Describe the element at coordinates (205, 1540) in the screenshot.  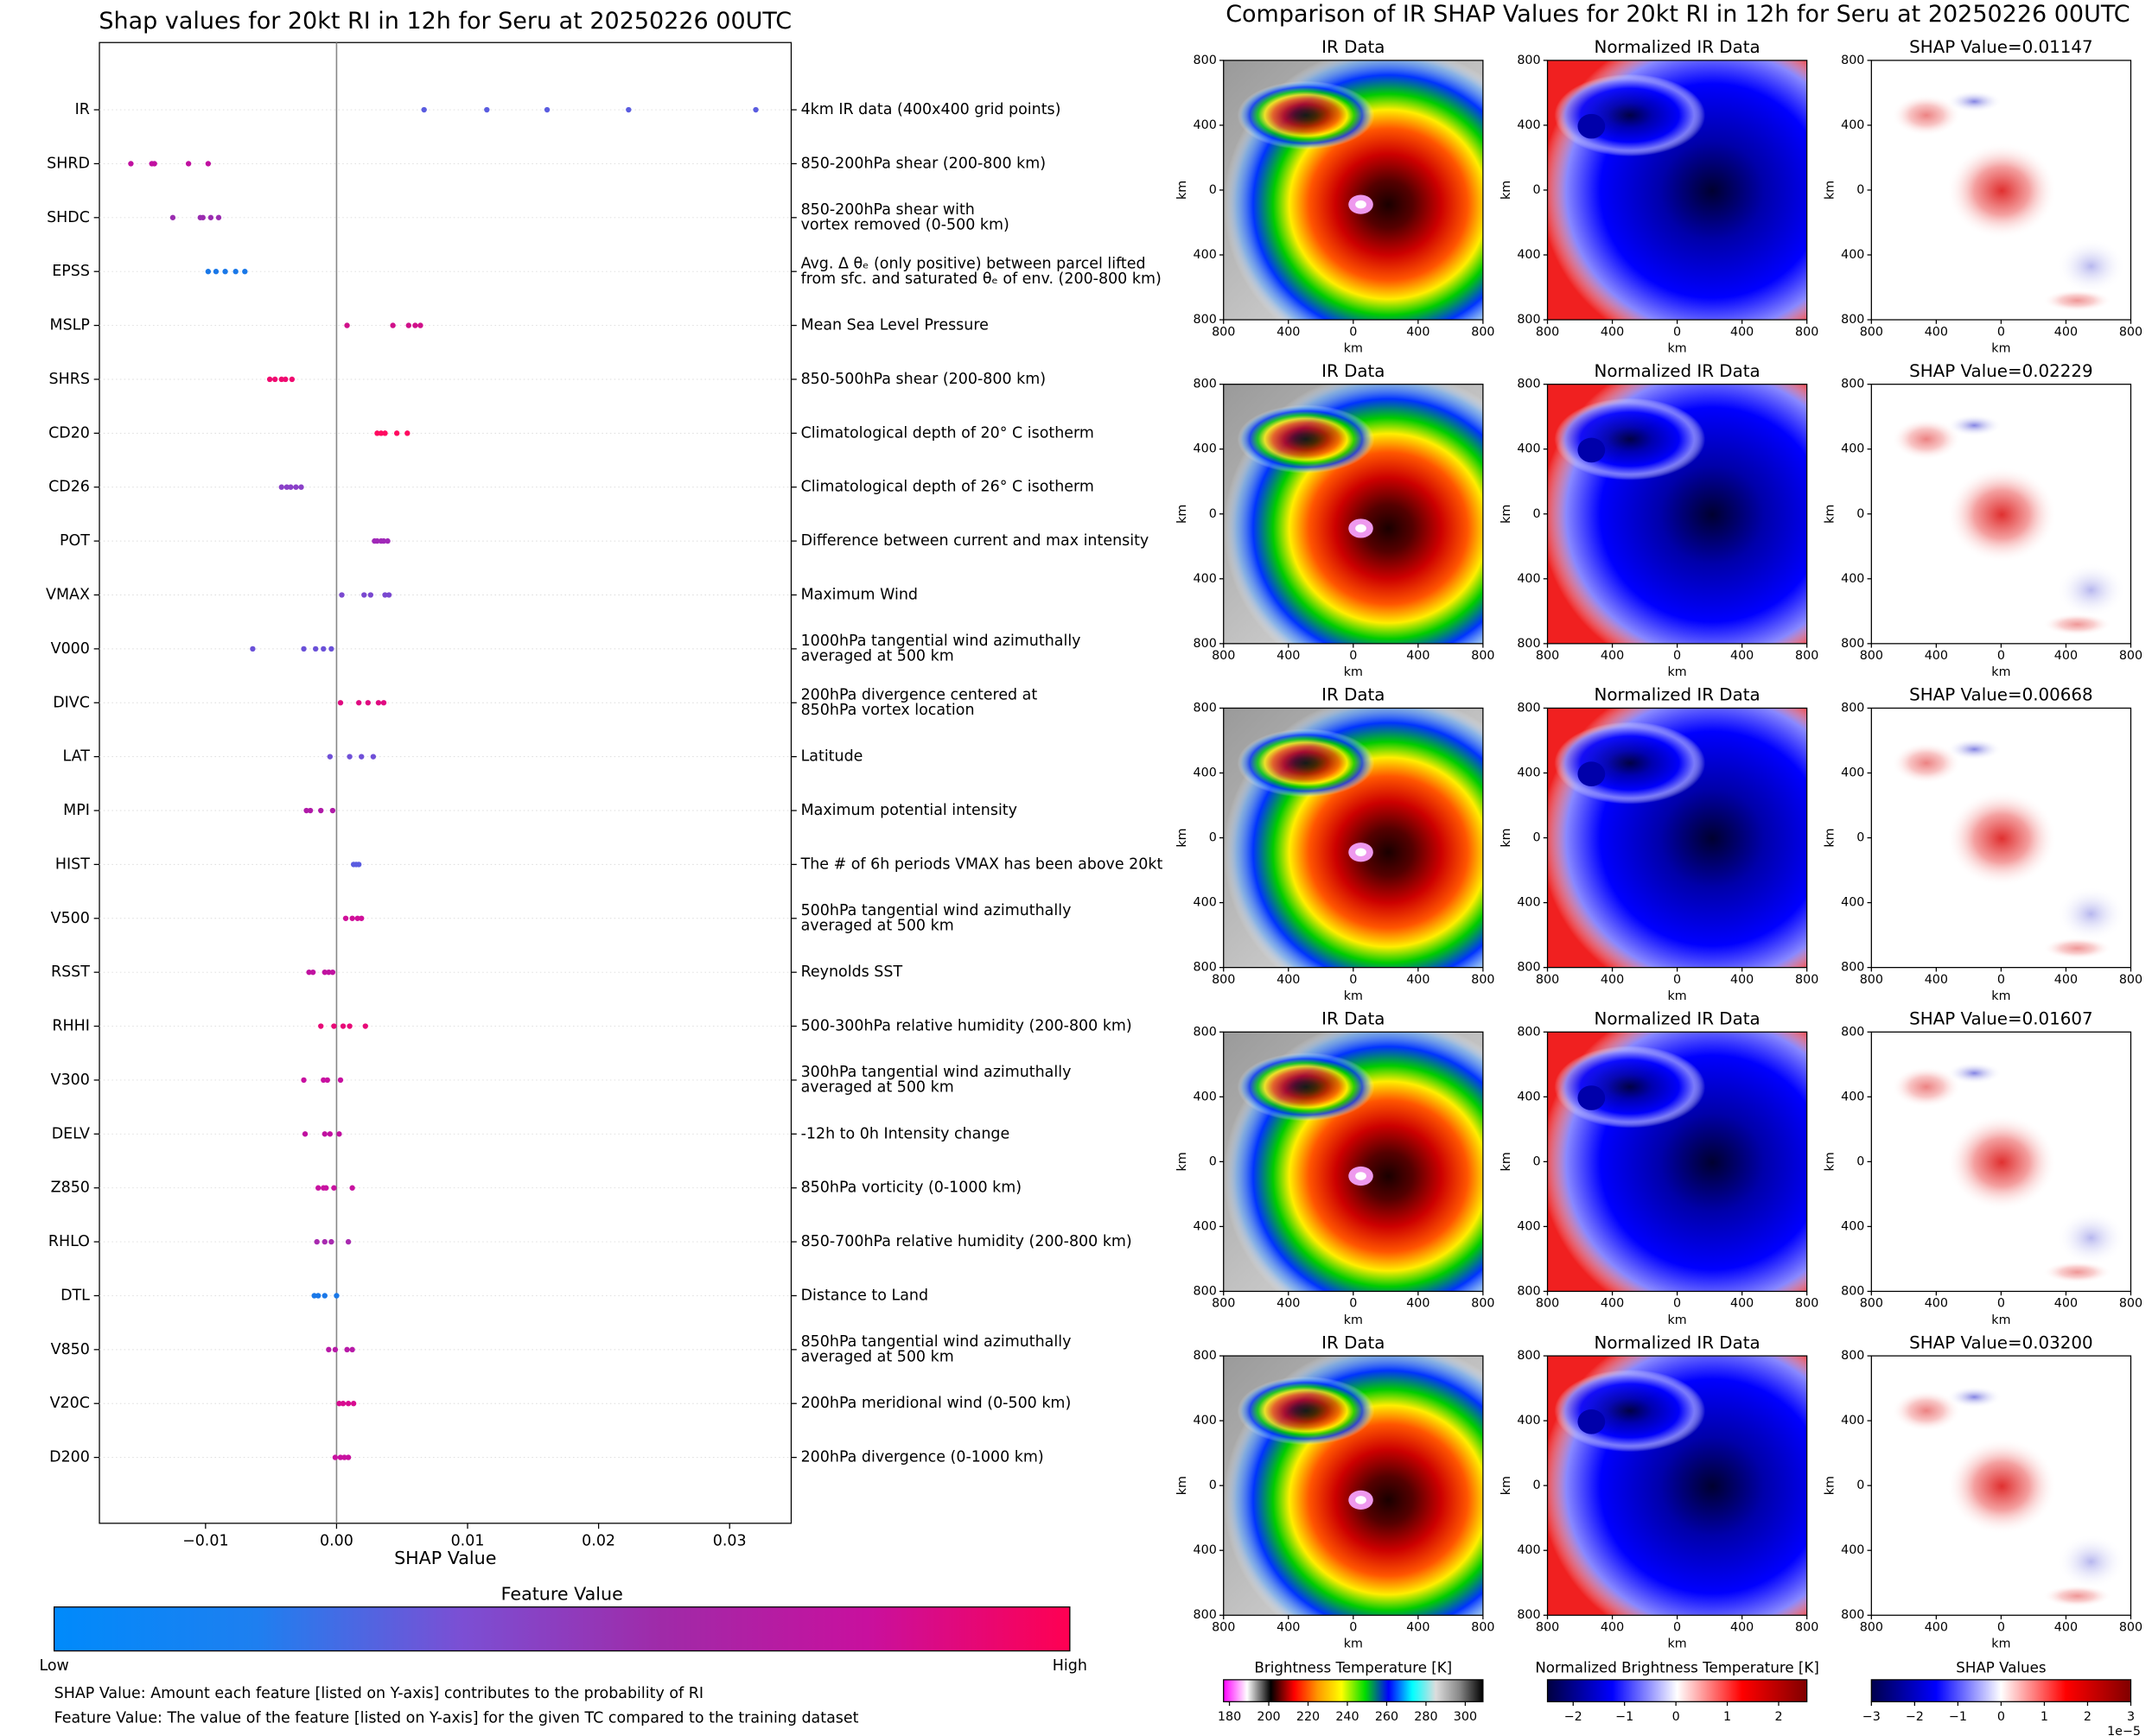
I see `x-tick-label: −0.01` at that location.